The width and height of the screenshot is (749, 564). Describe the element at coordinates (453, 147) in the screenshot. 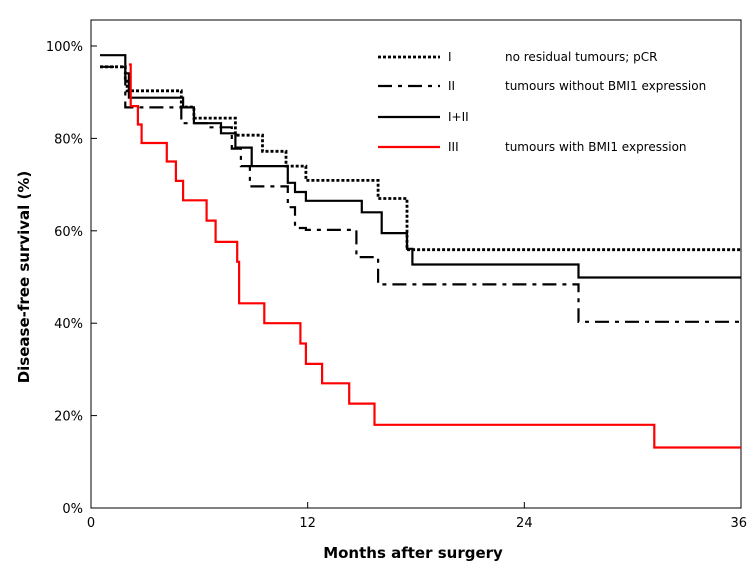

I see `legend-group-label: III` at that location.